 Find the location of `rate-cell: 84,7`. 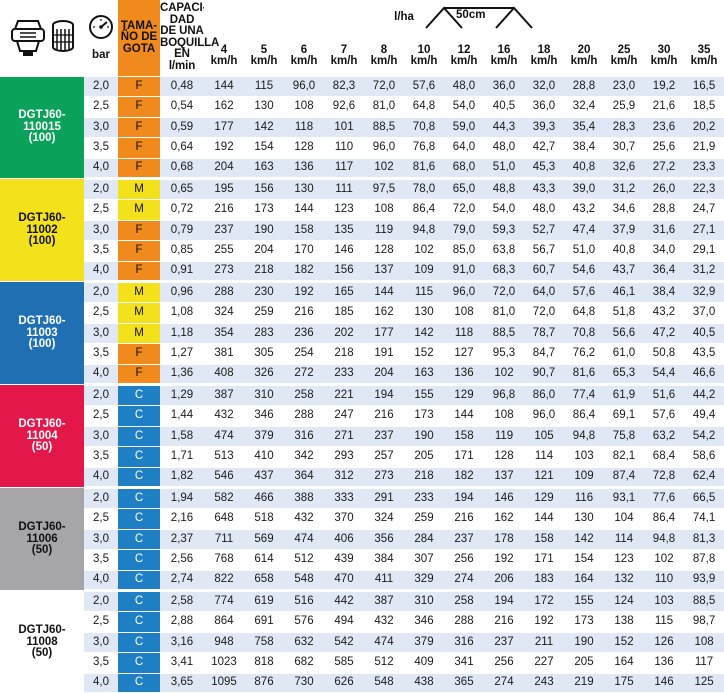

rate-cell: 84,7 is located at coordinates (544, 354).